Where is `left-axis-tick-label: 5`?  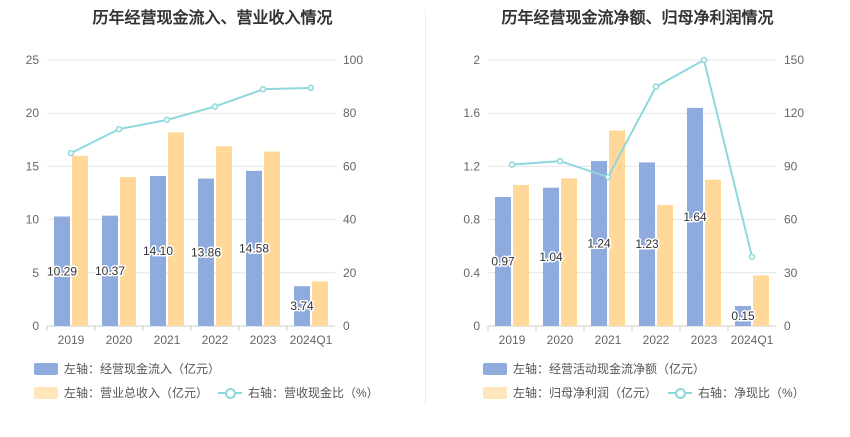 left-axis-tick-label: 5 is located at coordinates (35, 273).